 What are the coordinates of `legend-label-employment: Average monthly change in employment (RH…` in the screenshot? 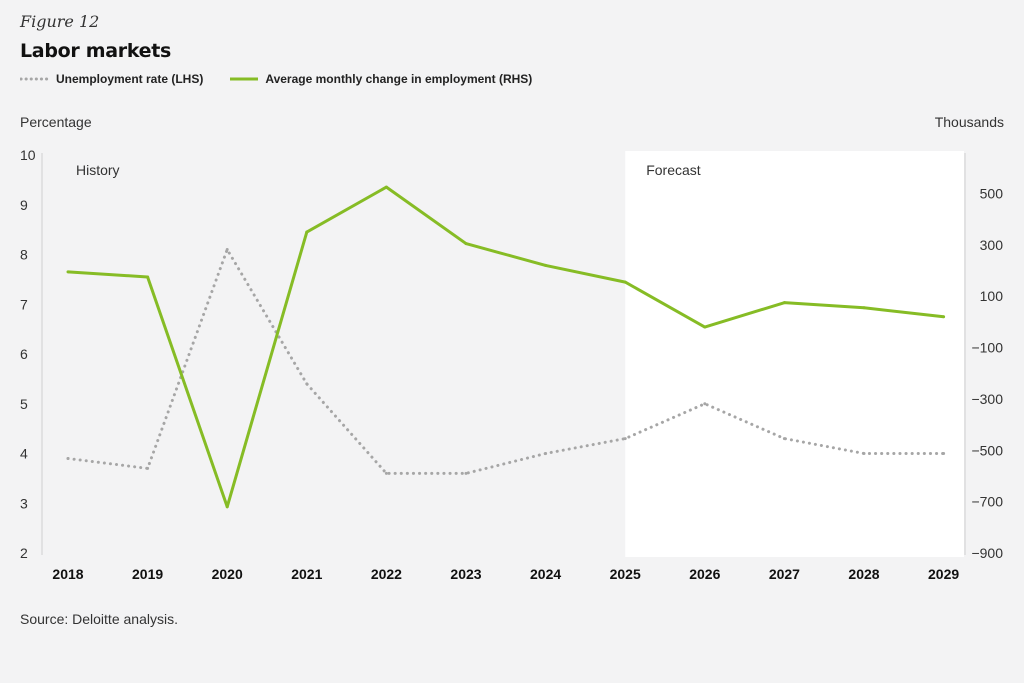 It's located at (399, 79).